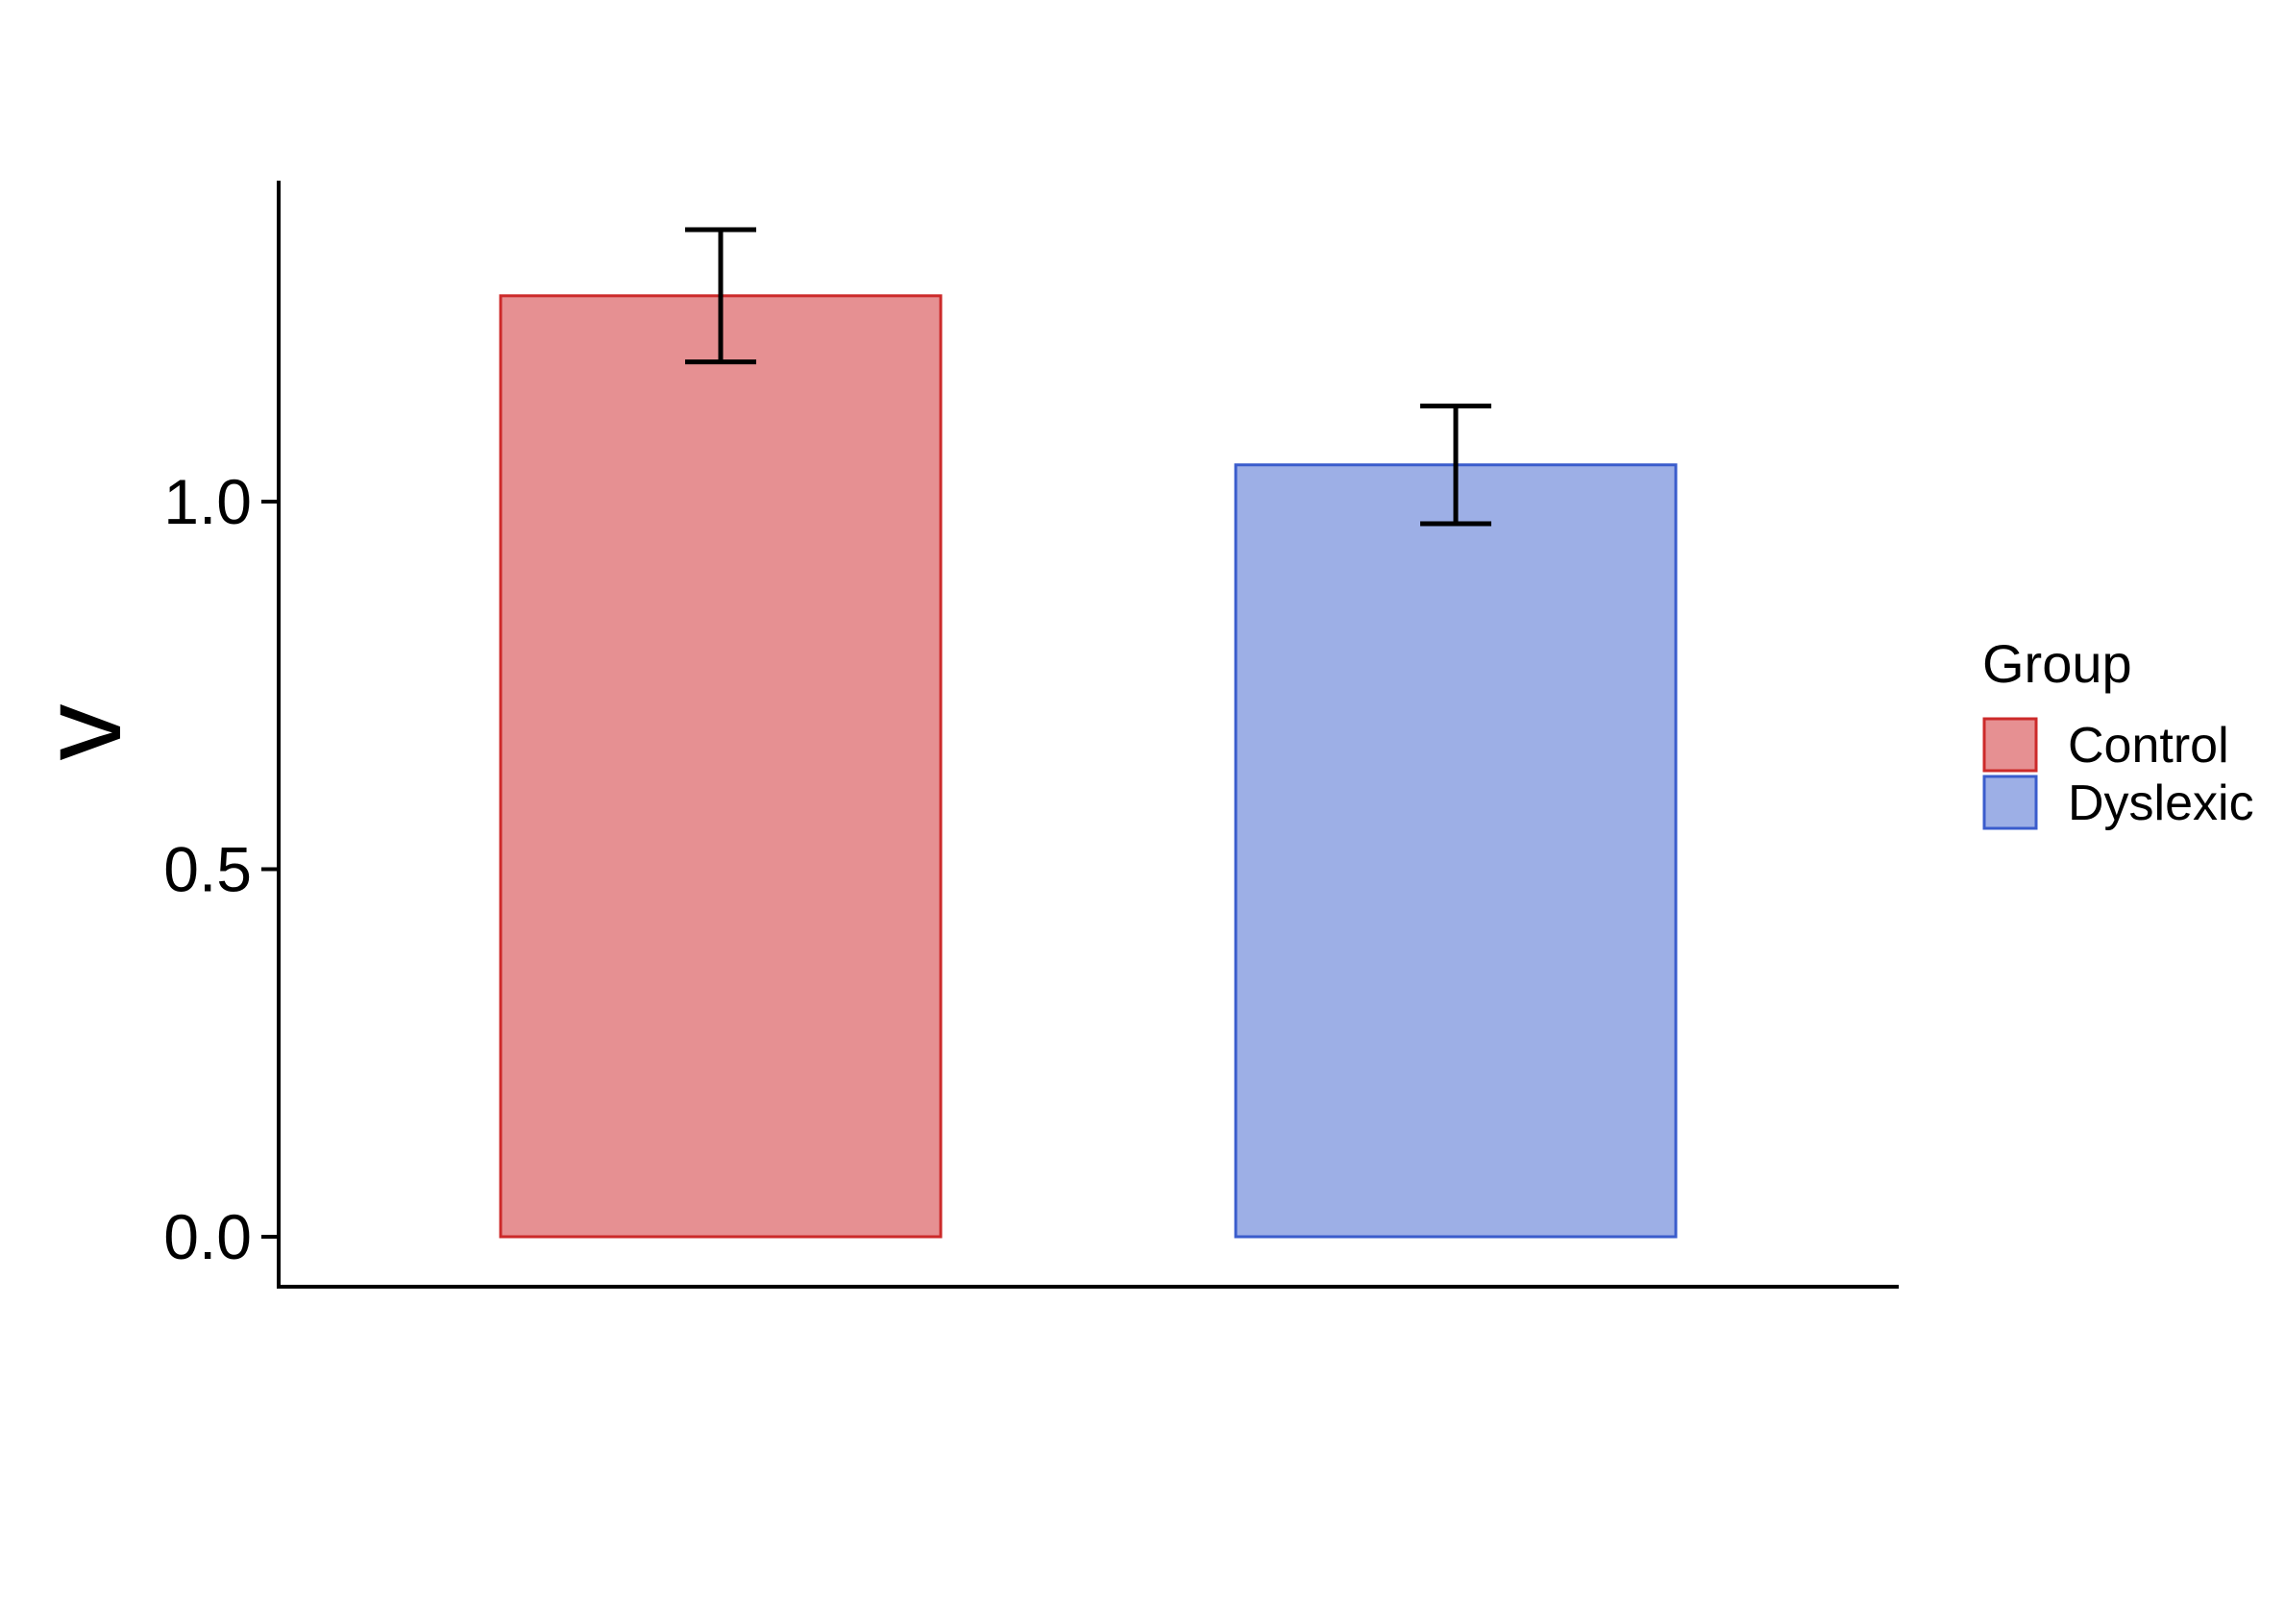 This screenshot has width=2285, height=1624. I want to click on legend-swatch-control, so click(2010, 745).